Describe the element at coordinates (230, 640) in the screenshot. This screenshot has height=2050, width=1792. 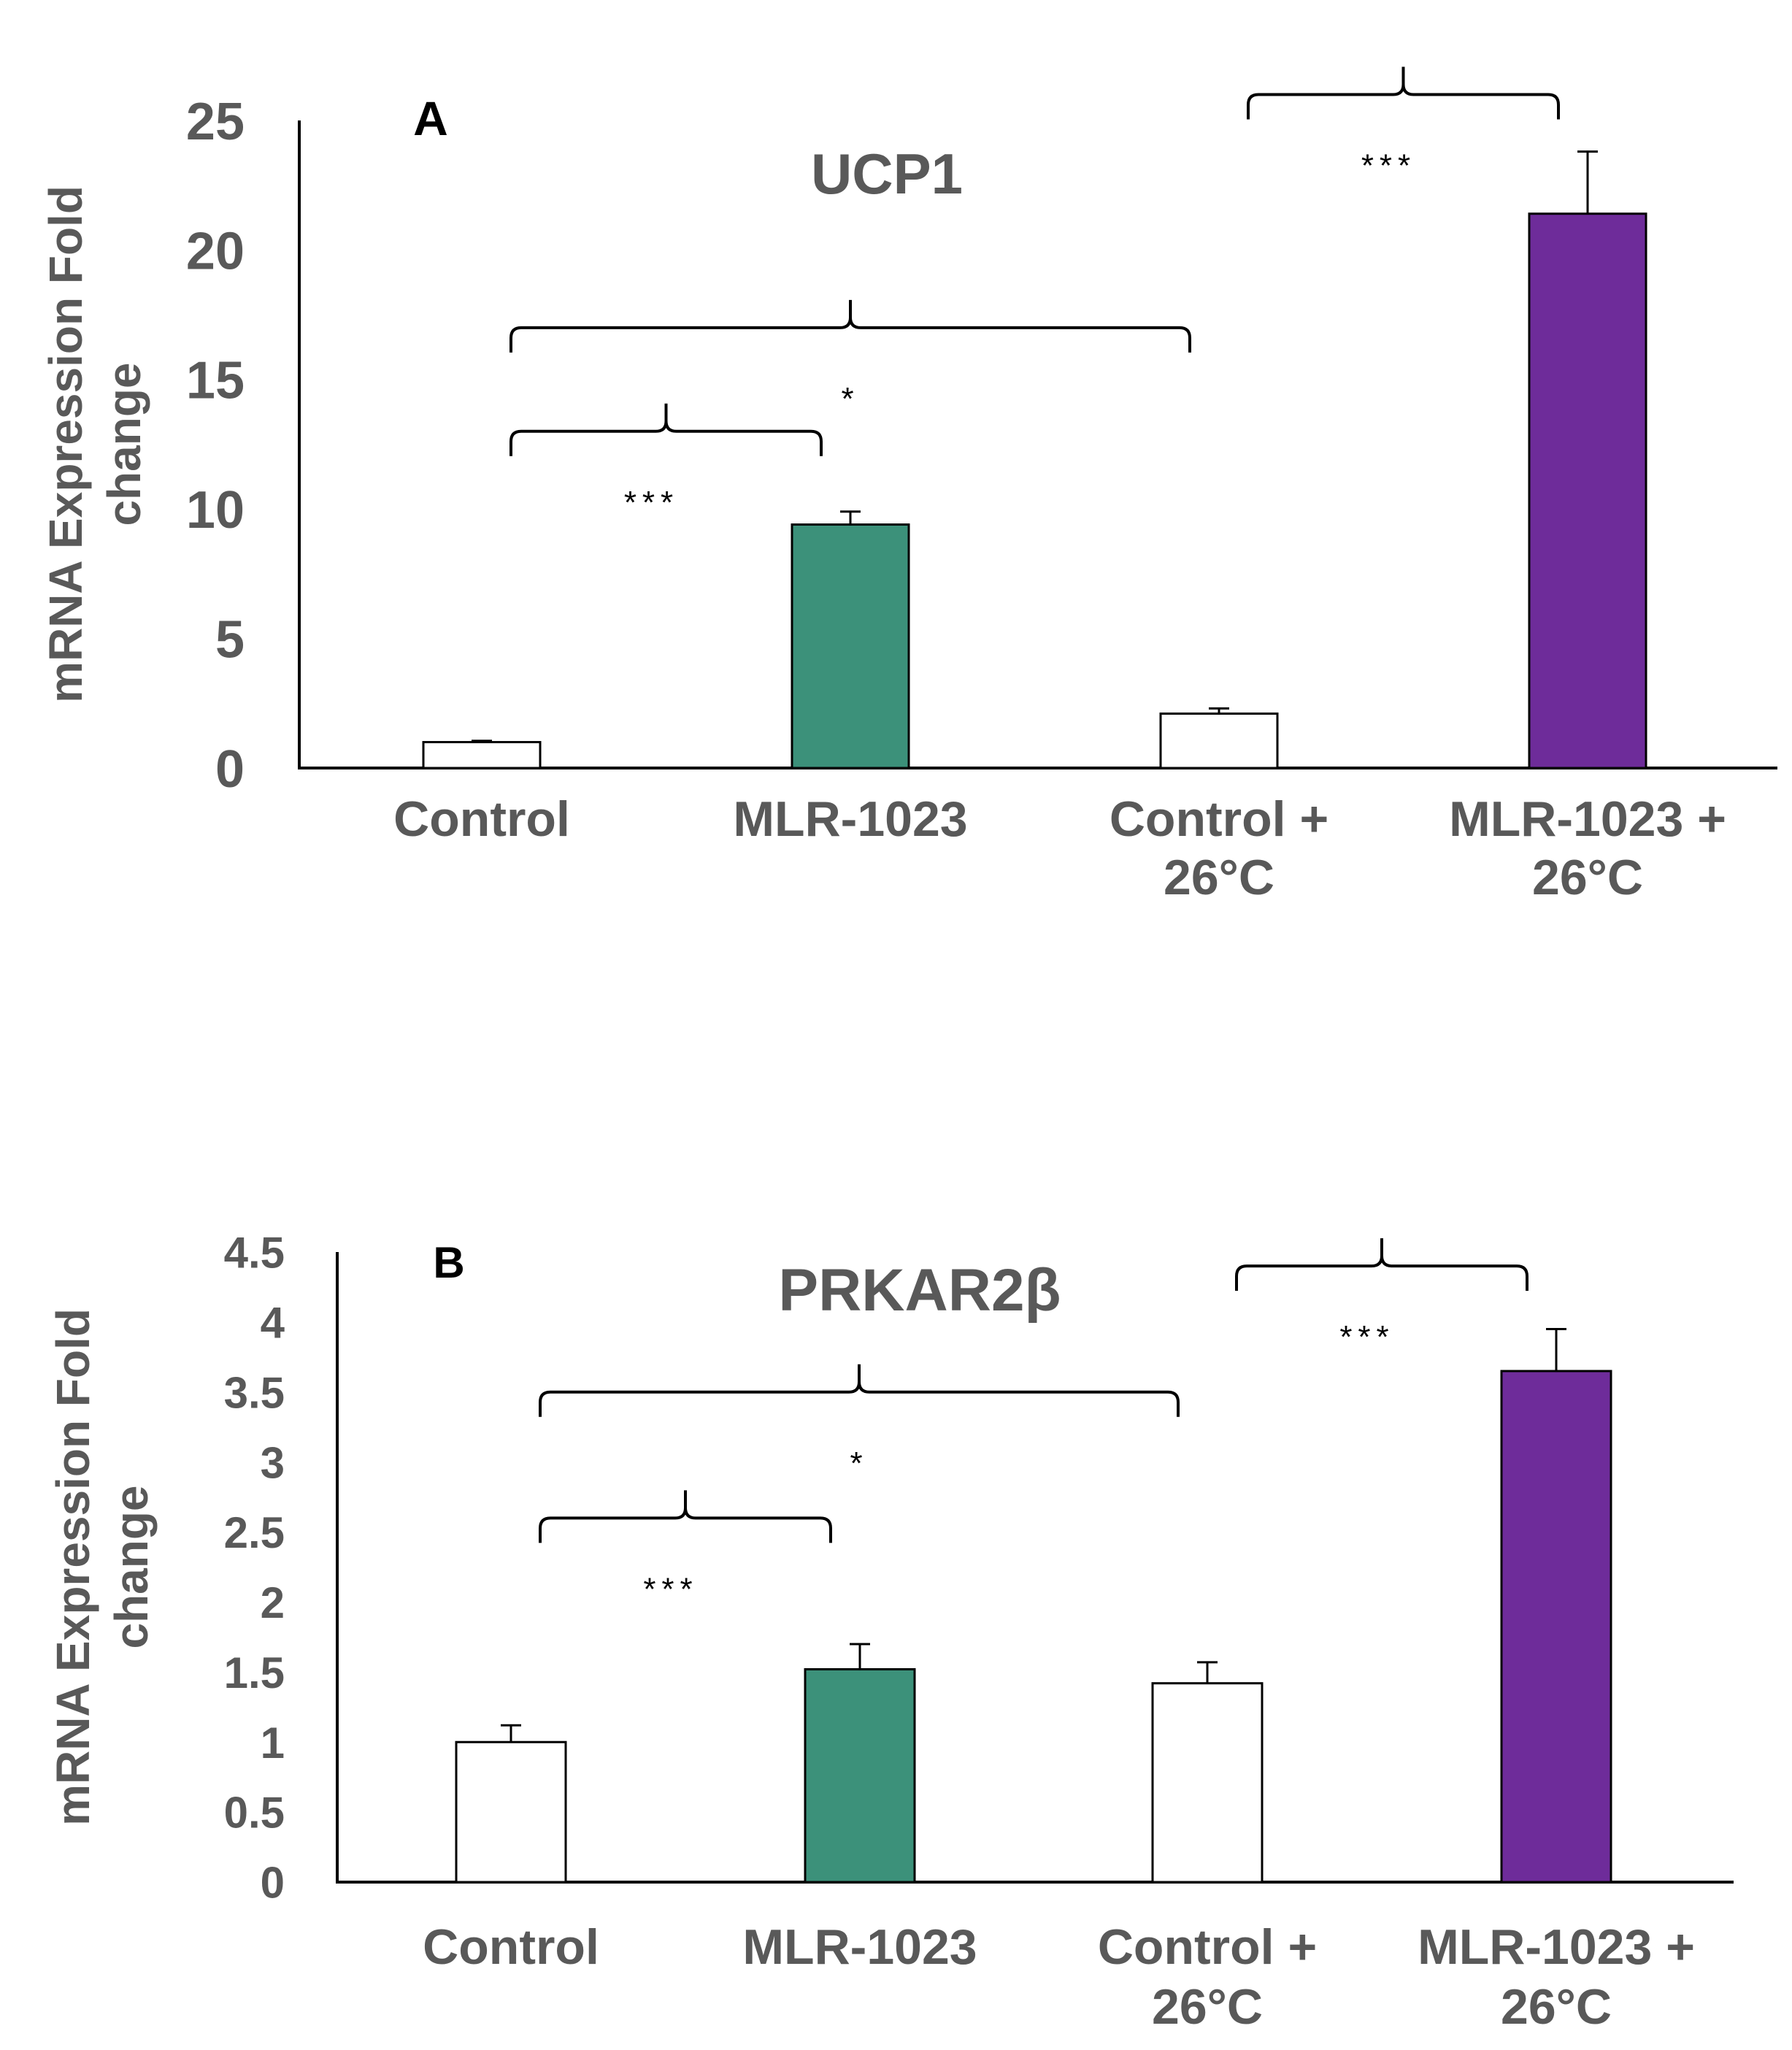
I see `y-tick-label: 5` at that location.